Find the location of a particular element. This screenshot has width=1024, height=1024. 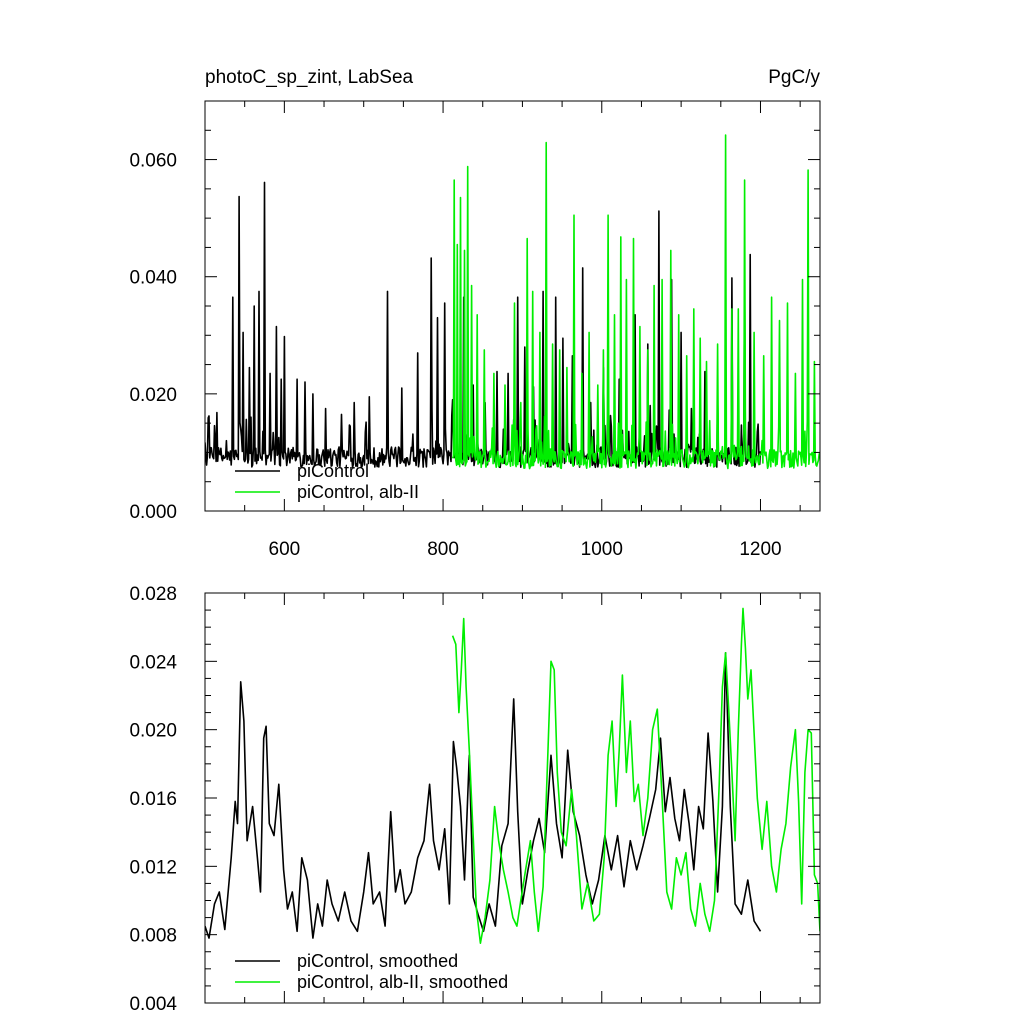

top-xtick-label: 800 is located at coordinates (443, 549).